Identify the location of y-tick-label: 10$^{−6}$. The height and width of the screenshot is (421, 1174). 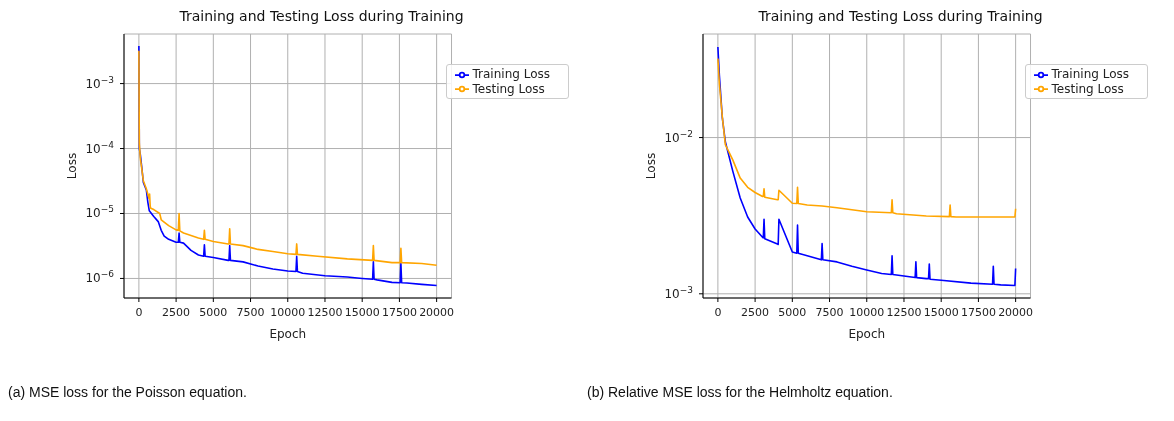
(100, 277).